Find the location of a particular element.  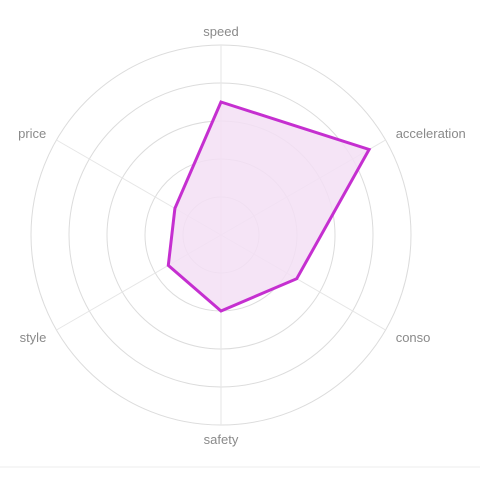

axis-label-safety: safety is located at coordinates (221, 439).